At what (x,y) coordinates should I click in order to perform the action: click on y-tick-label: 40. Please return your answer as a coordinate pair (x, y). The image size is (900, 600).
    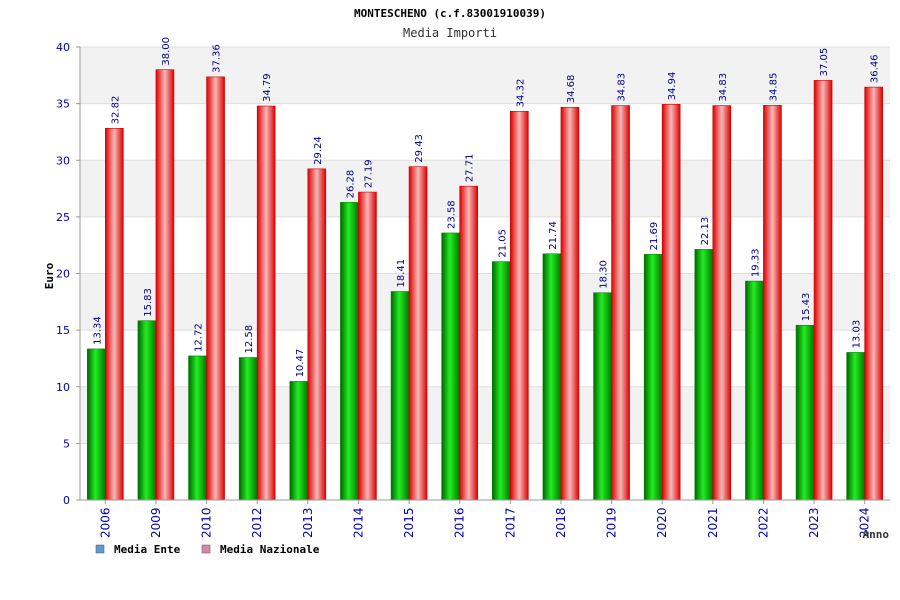
    Looking at the image, I should click on (63, 47).